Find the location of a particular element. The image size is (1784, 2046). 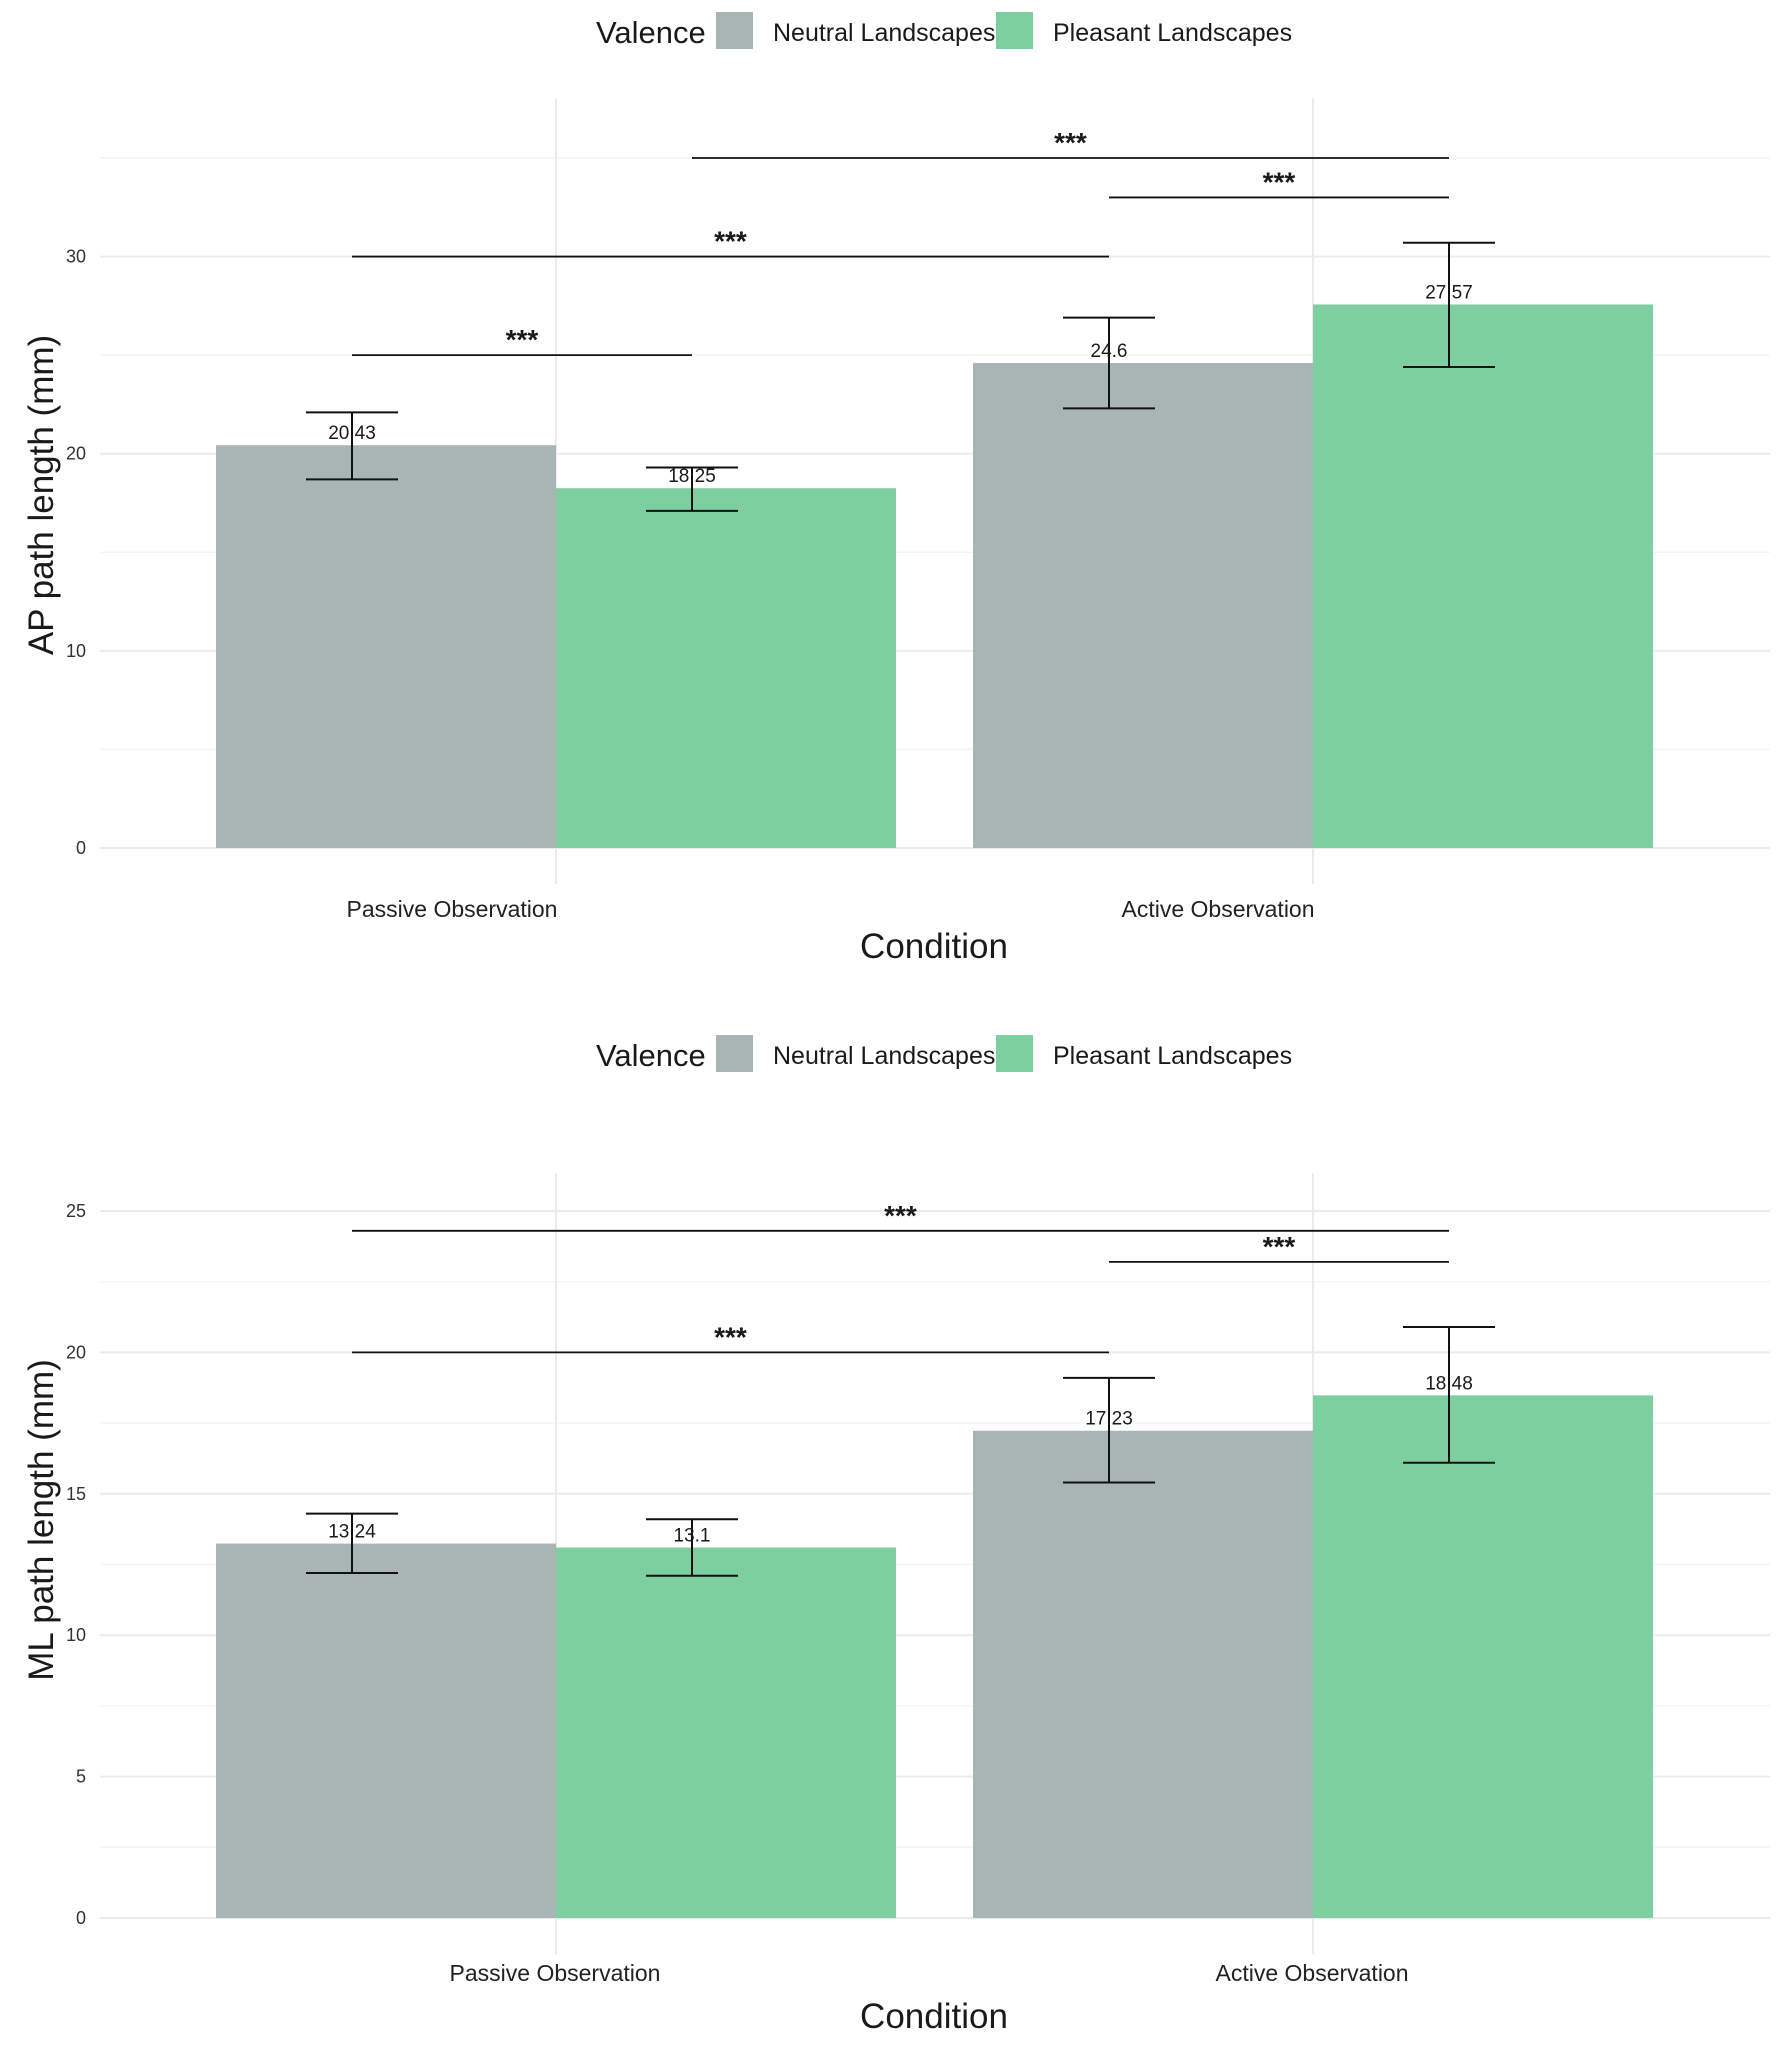

y-tick-label: 5 is located at coordinates (81, 1777).